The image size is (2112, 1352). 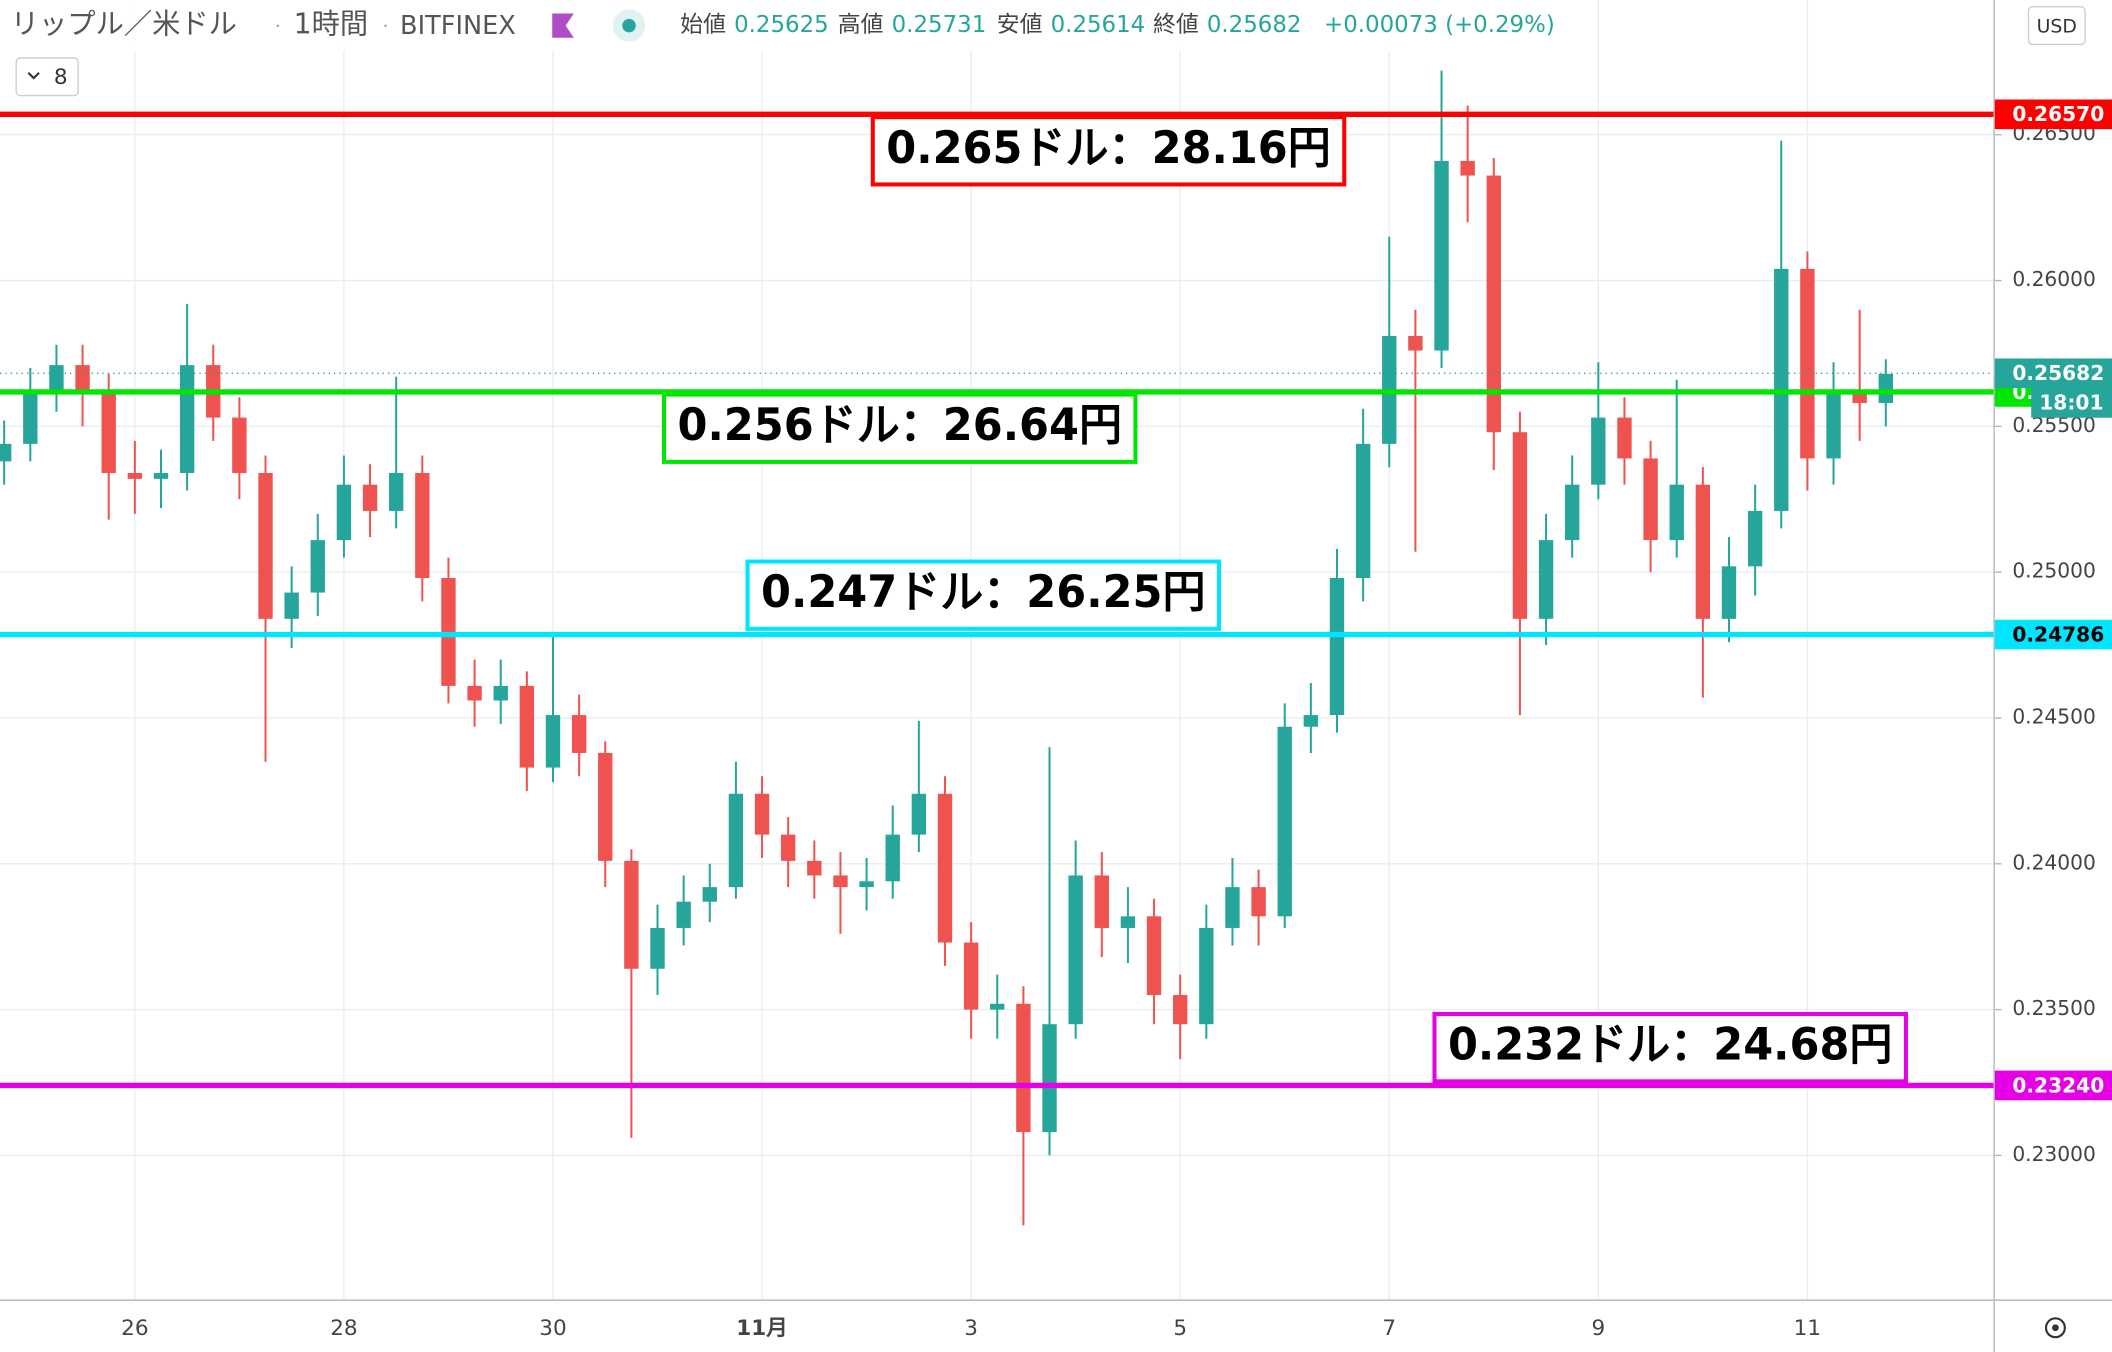 I want to click on annotation: 0.232ドル：24.68円, so click(x=1670, y=1045).